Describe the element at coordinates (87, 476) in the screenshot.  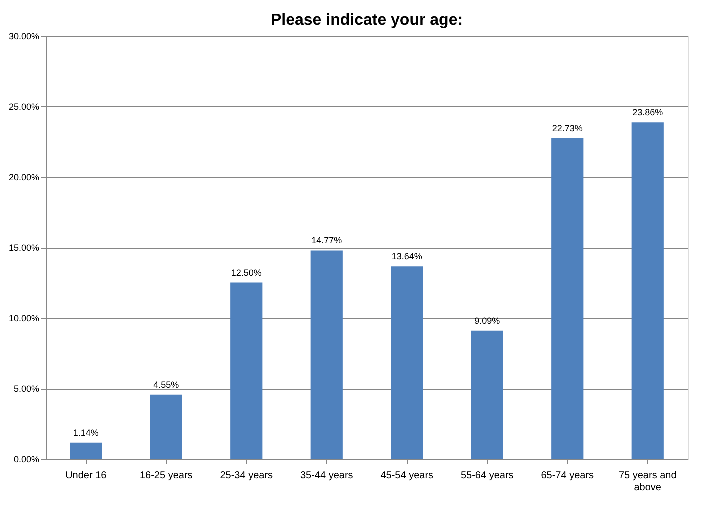
I see `x-tick-label: Under 16` at that location.